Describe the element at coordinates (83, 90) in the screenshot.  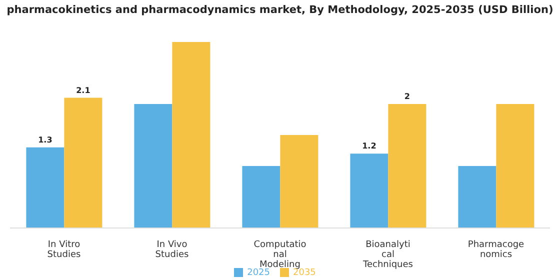
I see `data-label: 2.1` at that location.